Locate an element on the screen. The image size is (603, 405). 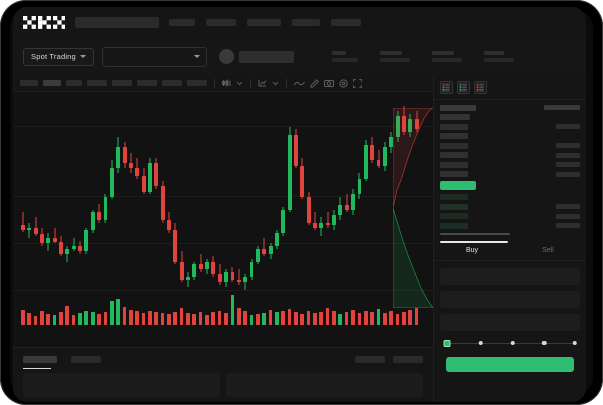
orders-panel-right is located at coordinates (324, 385).